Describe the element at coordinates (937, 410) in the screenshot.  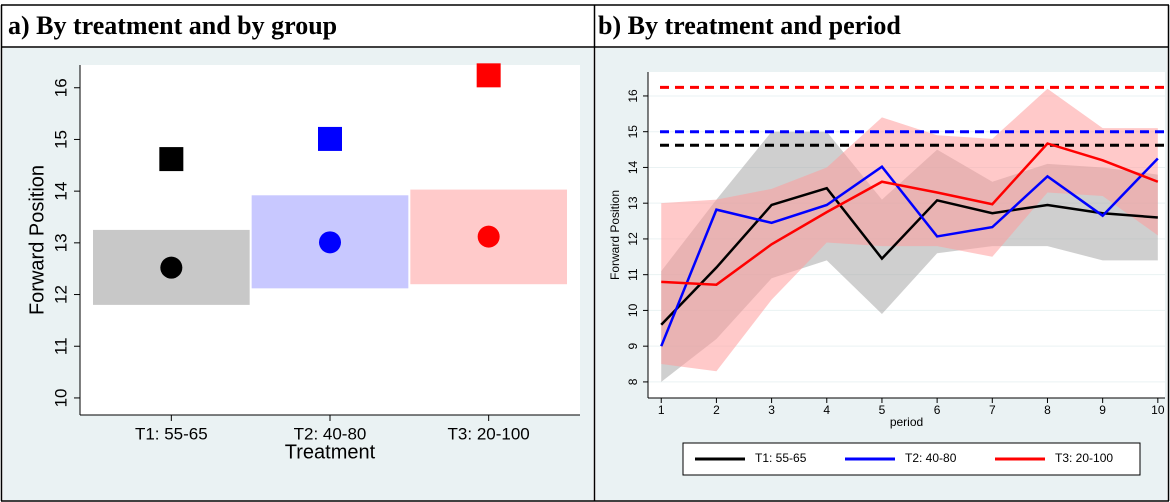
I see `x-tick-label: 6` at that location.